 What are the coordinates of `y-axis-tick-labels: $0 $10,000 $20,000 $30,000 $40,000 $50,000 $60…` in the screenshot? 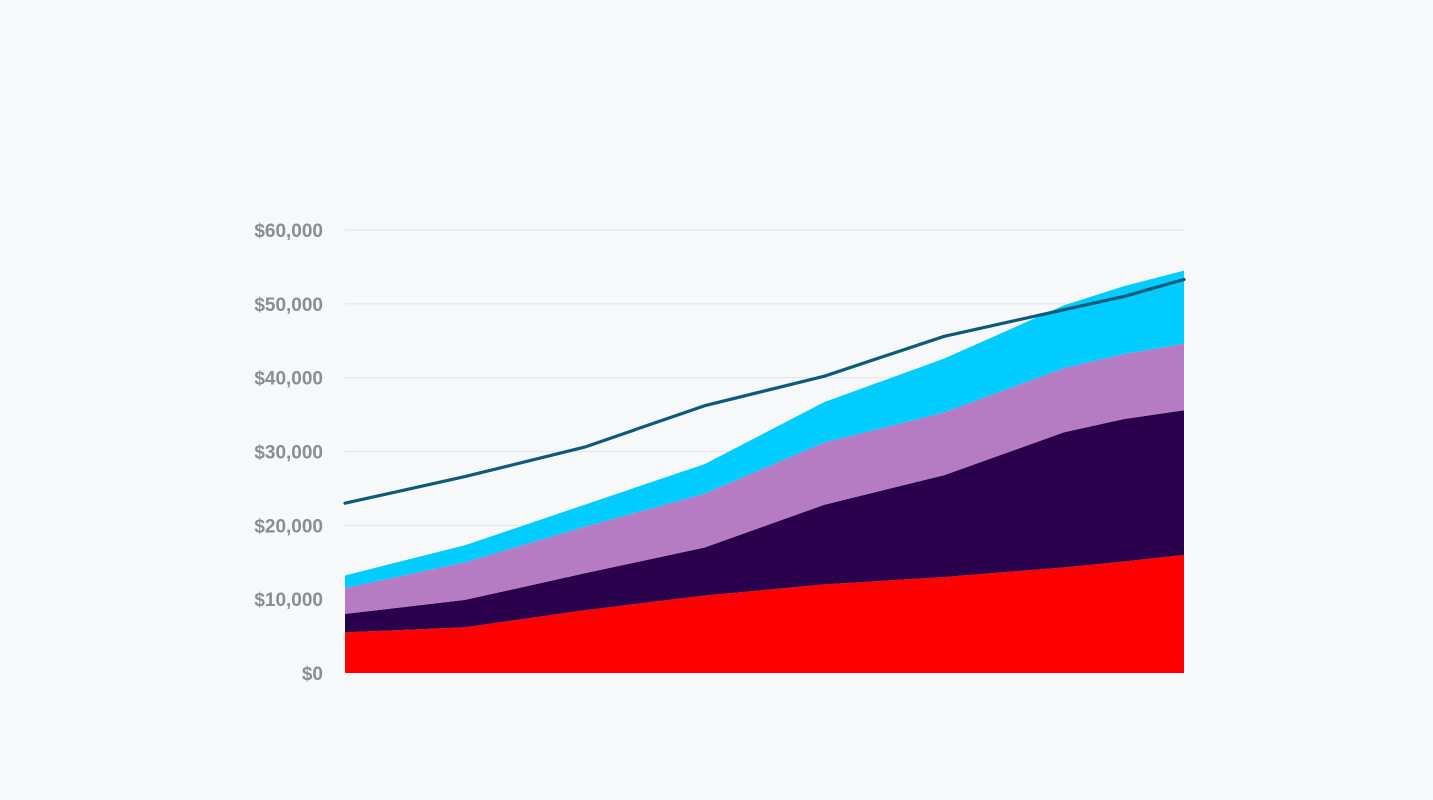 It's located at (288, 453).